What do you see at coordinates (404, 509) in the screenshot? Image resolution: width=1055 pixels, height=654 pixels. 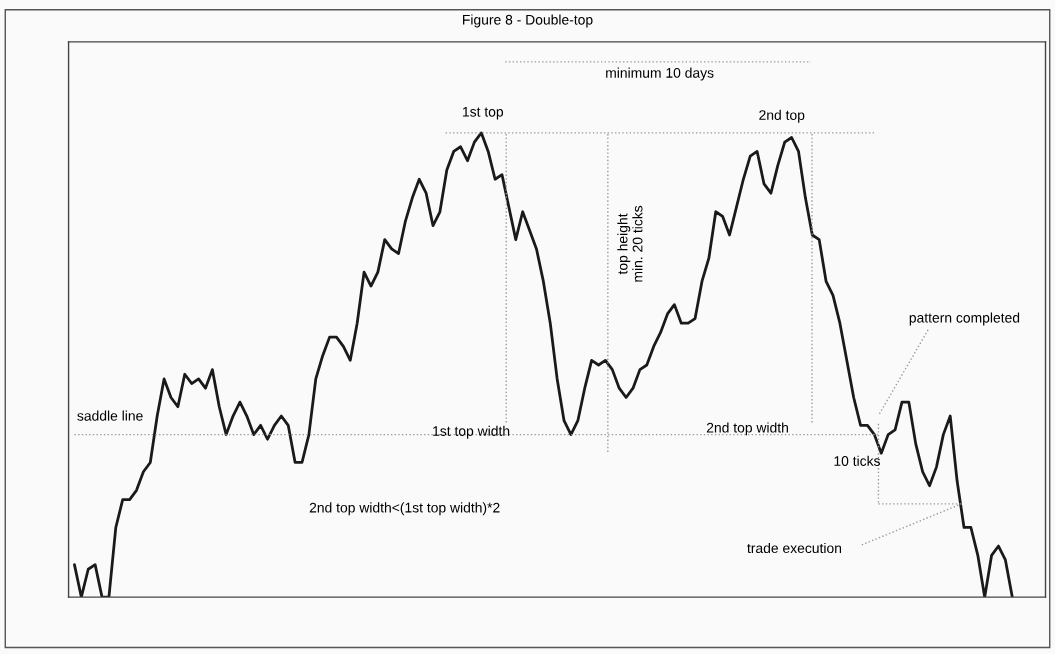 I see `annotation: 2nd top width<(1st top width)*2` at bounding box center [404, 509].